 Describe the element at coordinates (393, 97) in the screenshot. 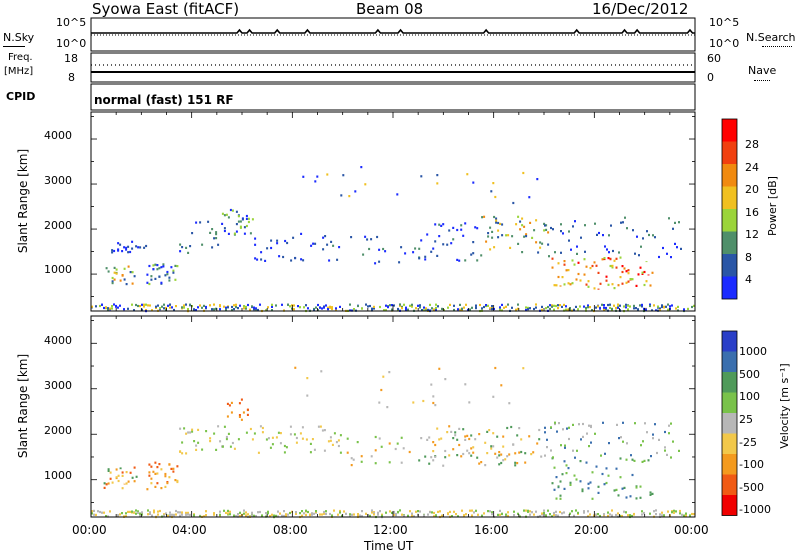

I see `cpid-panel-frame` at that location.